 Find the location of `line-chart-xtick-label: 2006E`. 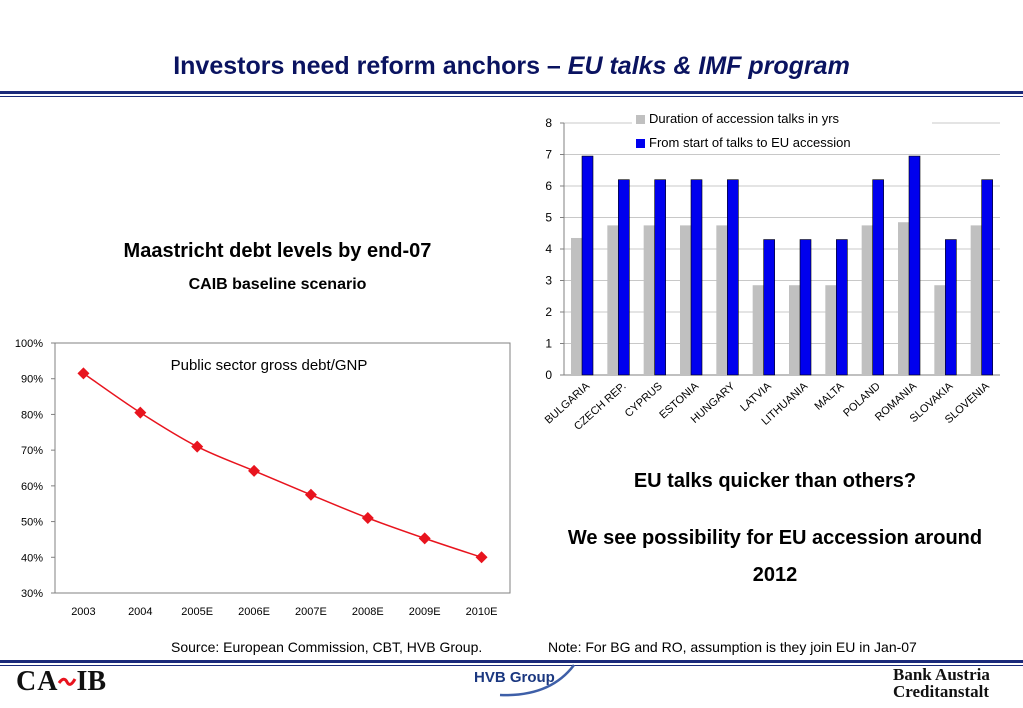

line-chart-xtick-label: 2006E is located at coordinates (254, 612).